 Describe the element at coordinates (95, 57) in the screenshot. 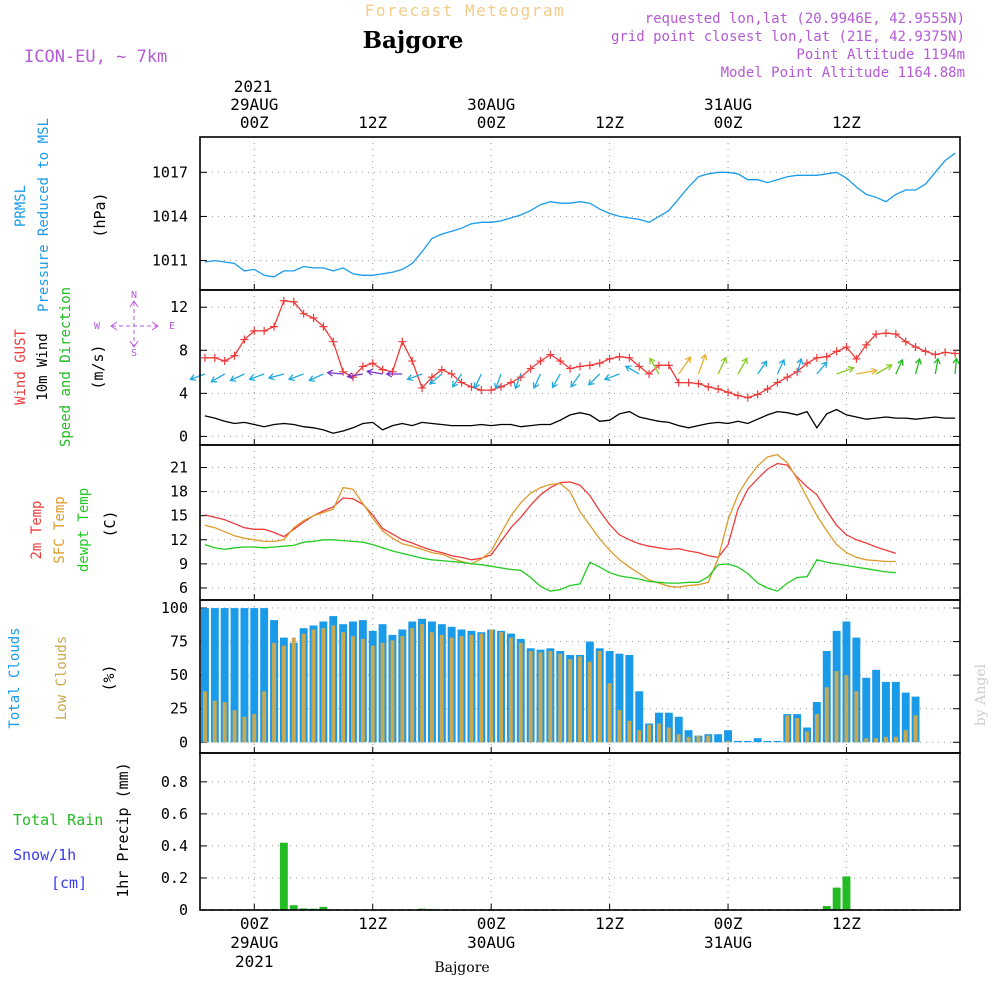

I see `model-label: ICON-EU, ~ 7km` at that location.